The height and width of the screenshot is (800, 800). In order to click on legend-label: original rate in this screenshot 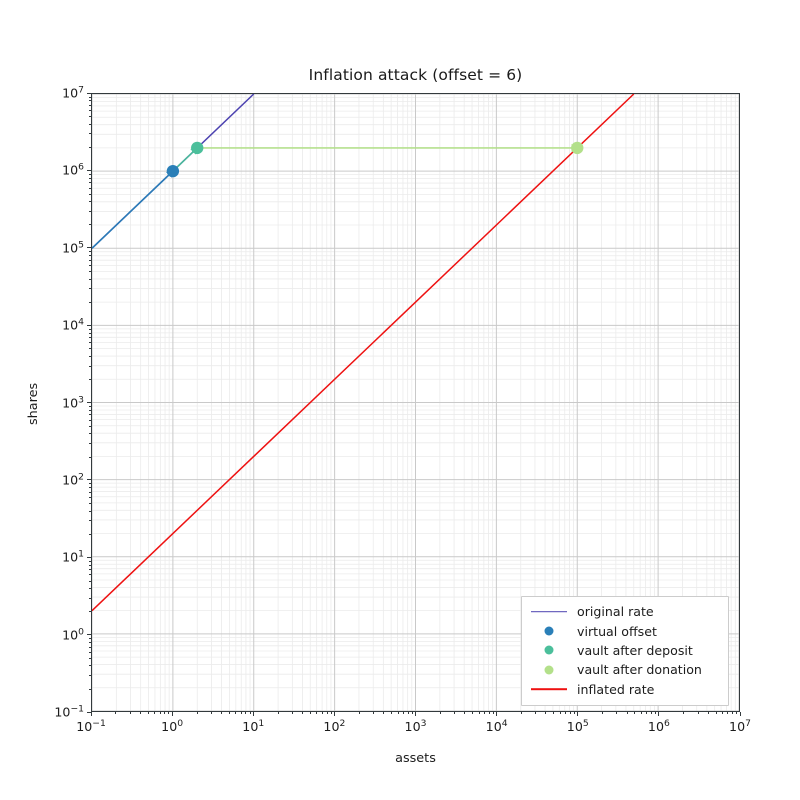, I will do `click(615, 612)`.